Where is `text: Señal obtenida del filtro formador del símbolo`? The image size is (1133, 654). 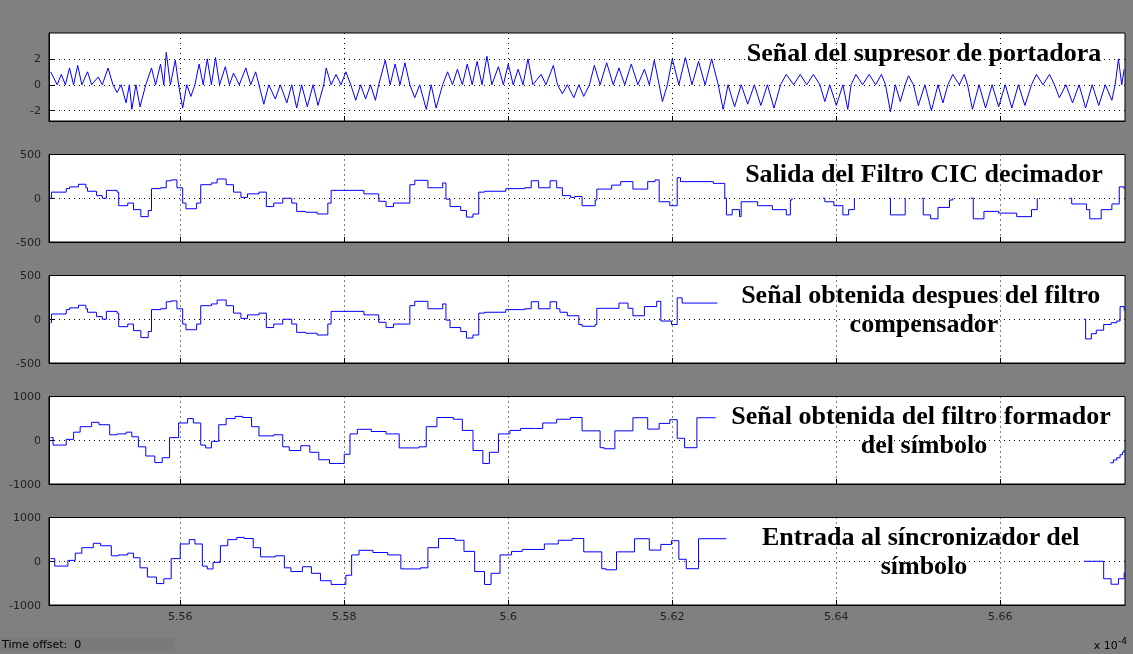
text: Señal obtenida del filtro formador del símbolo is located at coordinates (924, 430).